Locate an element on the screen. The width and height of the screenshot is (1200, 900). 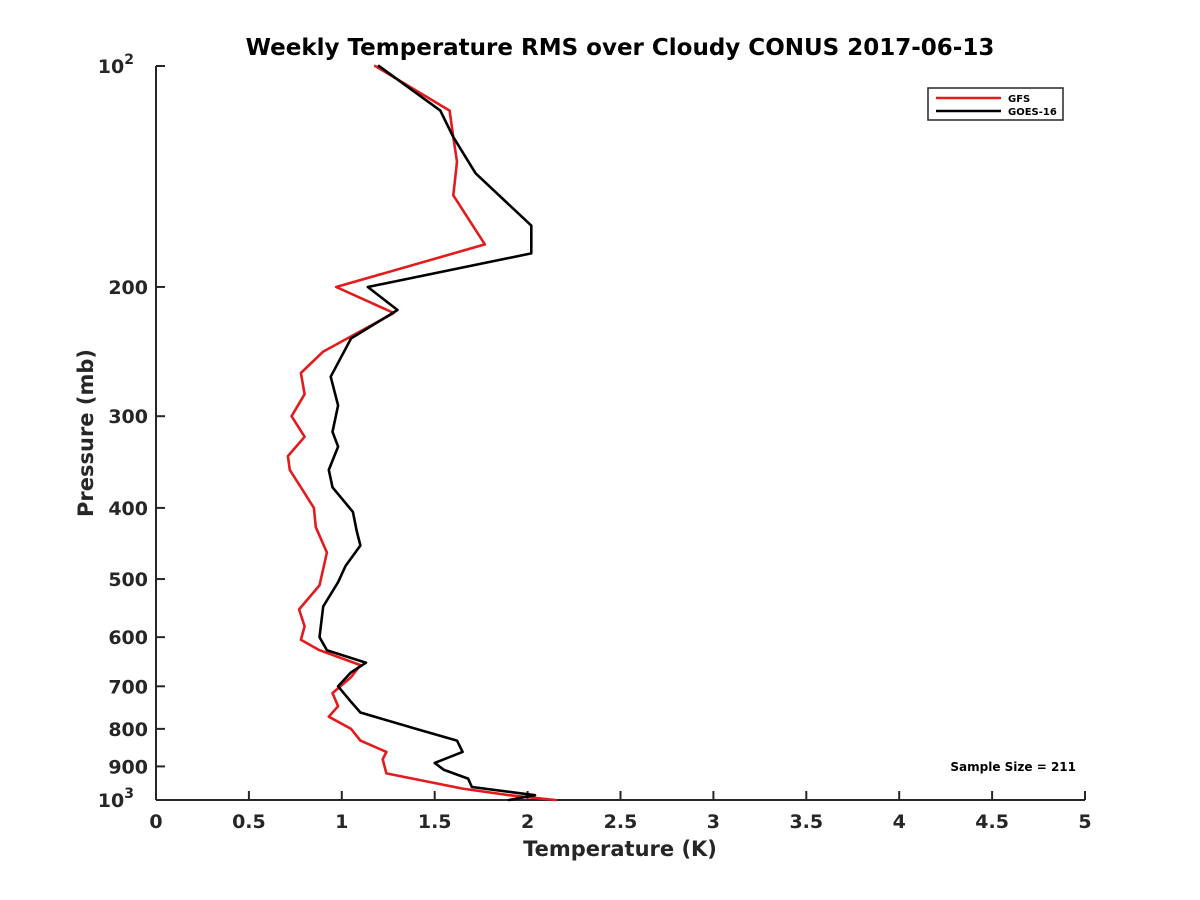
x-axis-label: Temperature (K) is located at coordinates (620, 849).